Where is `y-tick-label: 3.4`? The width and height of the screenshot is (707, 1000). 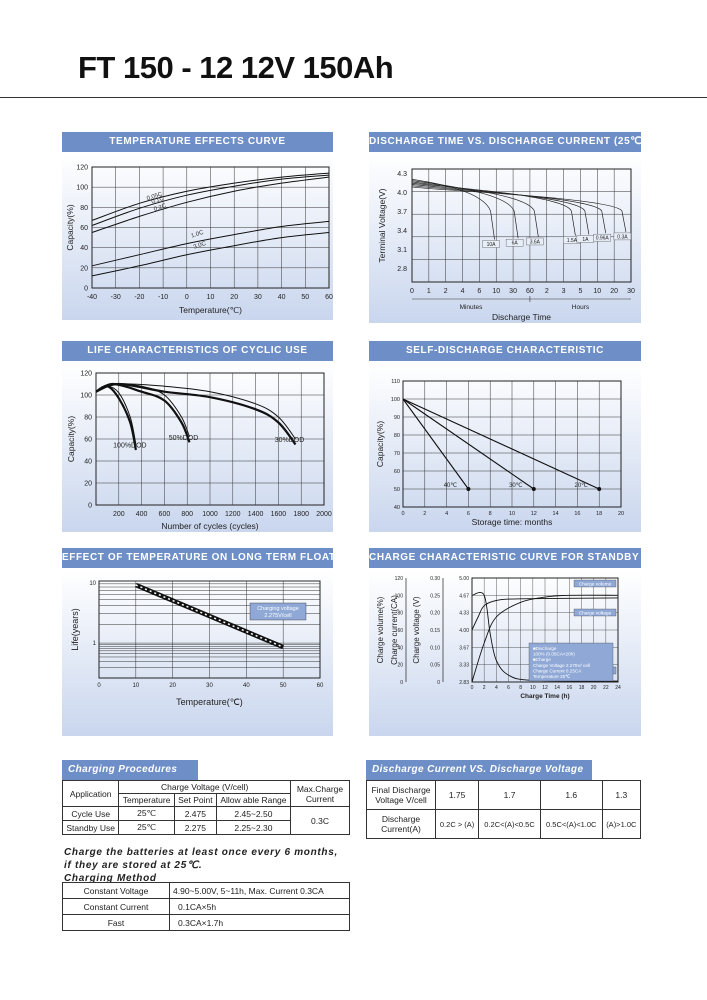 y-tick-label: 3.4 is located at coordinates (402, 231).